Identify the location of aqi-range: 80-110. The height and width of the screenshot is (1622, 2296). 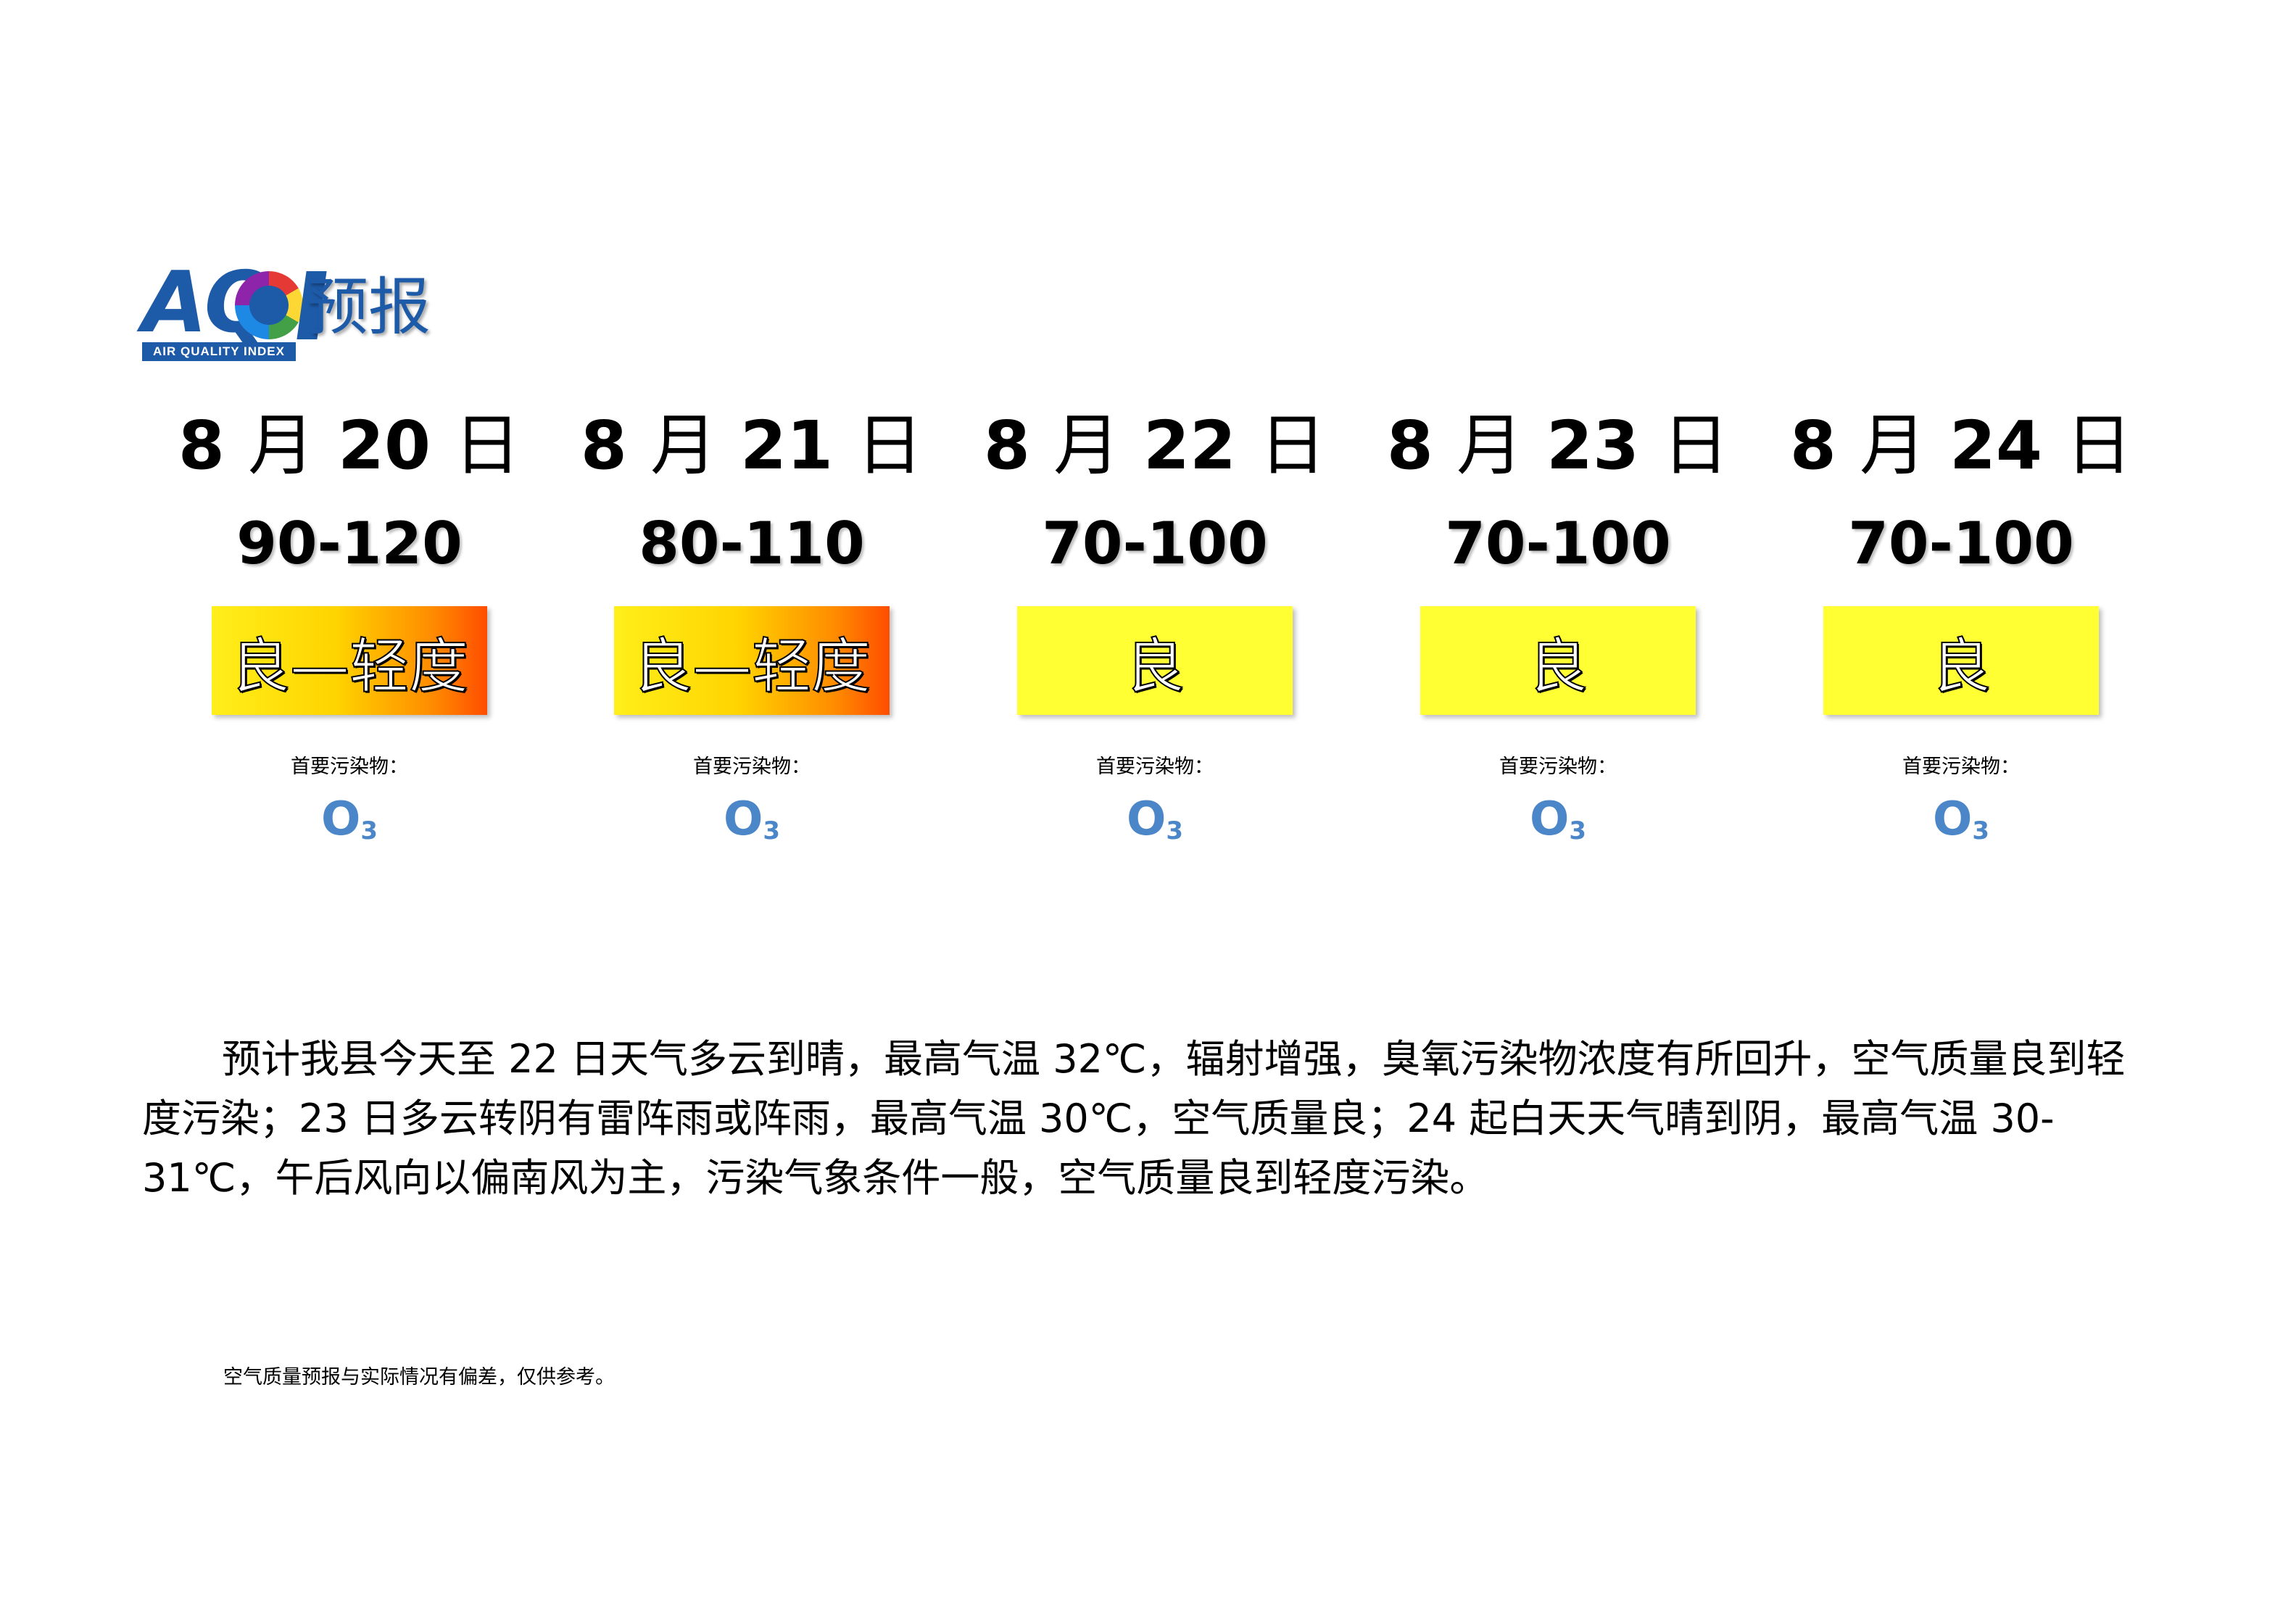
(752, 543).